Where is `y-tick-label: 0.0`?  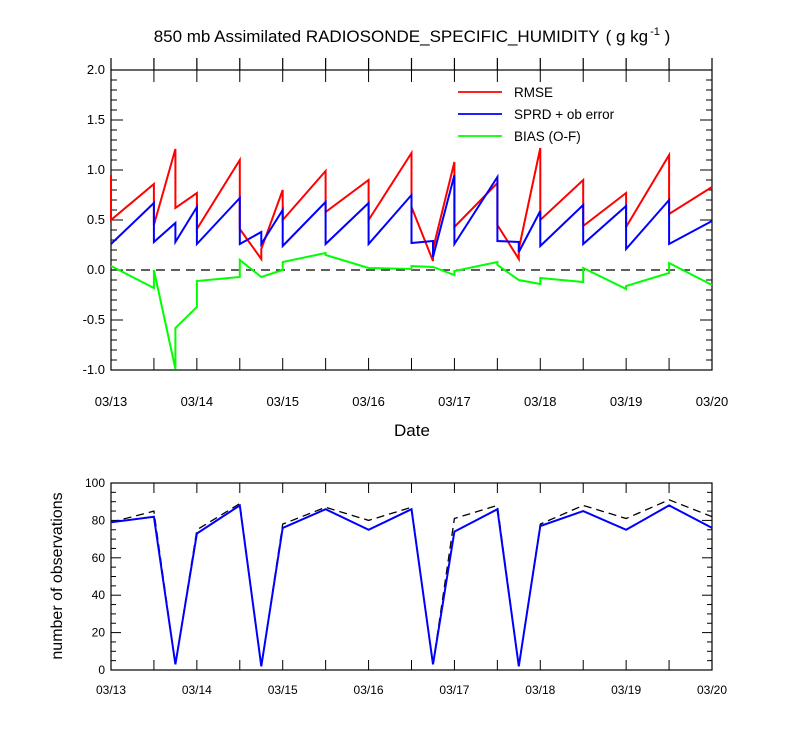
y-tick-label: 0.0 is located at coordinates (96, 269).